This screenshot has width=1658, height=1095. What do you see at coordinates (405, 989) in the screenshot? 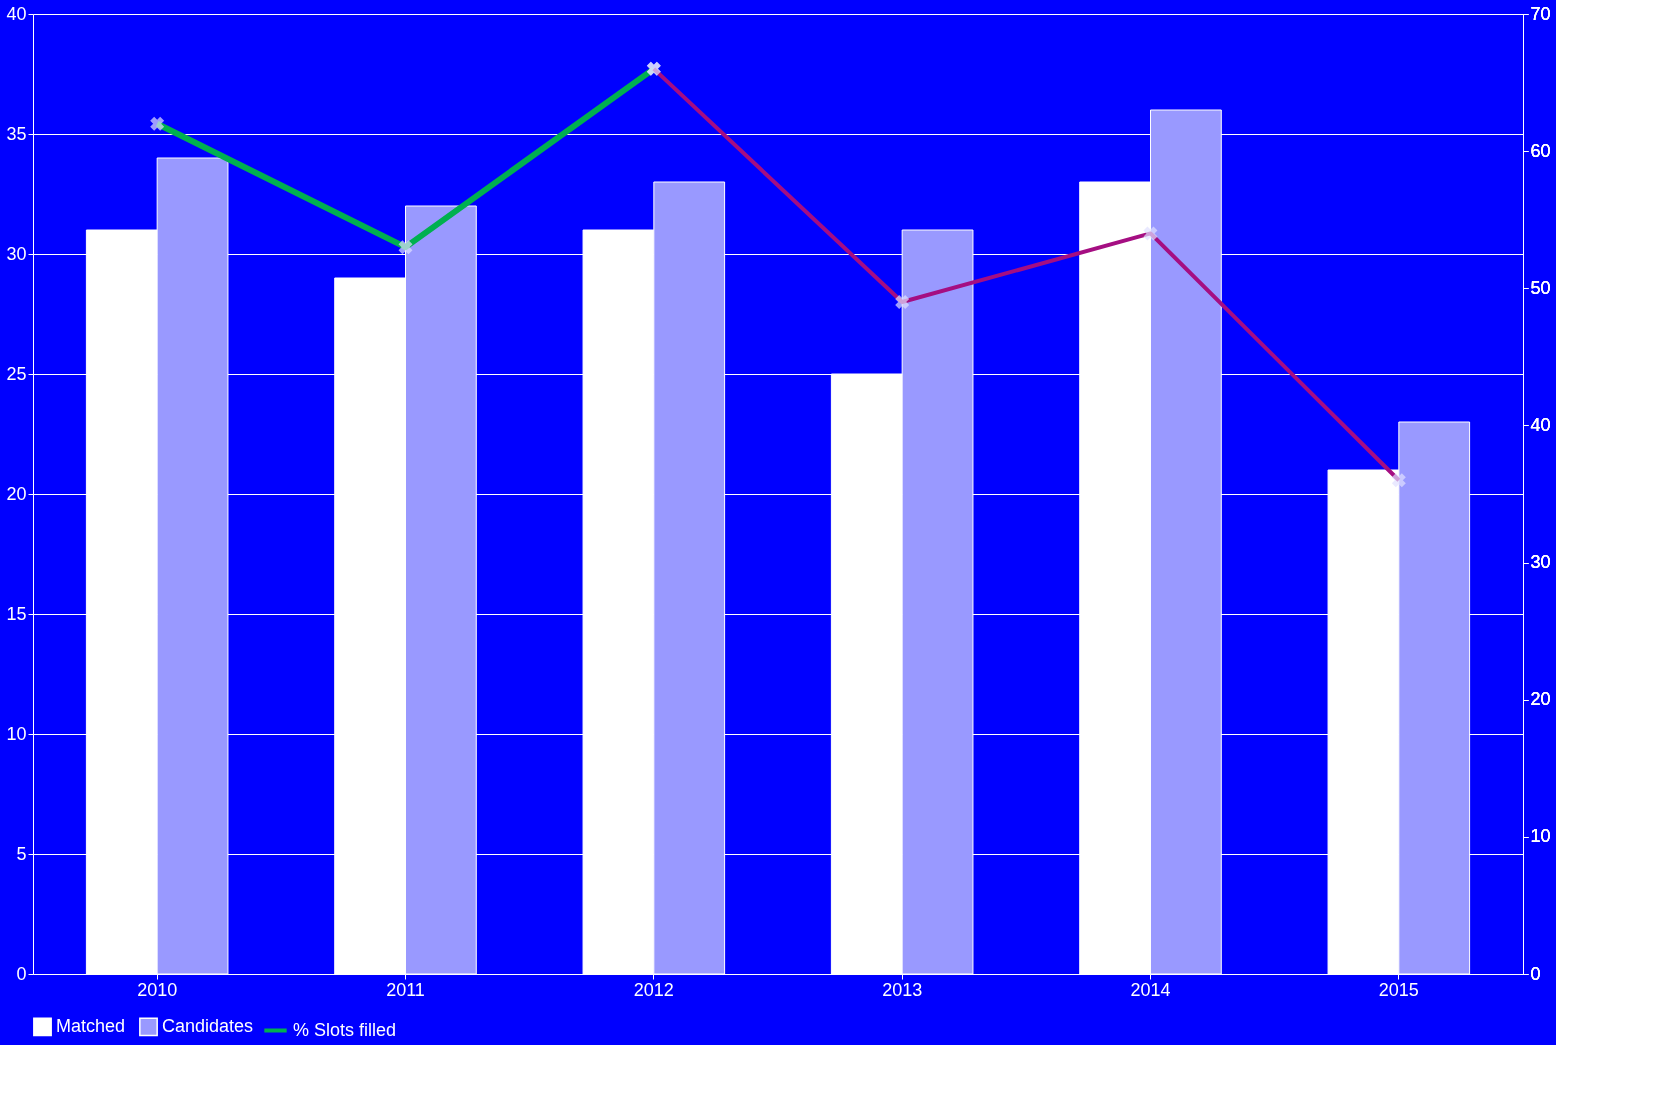
I see `x-tick-label: 2011` at bounding box center [405, 989].